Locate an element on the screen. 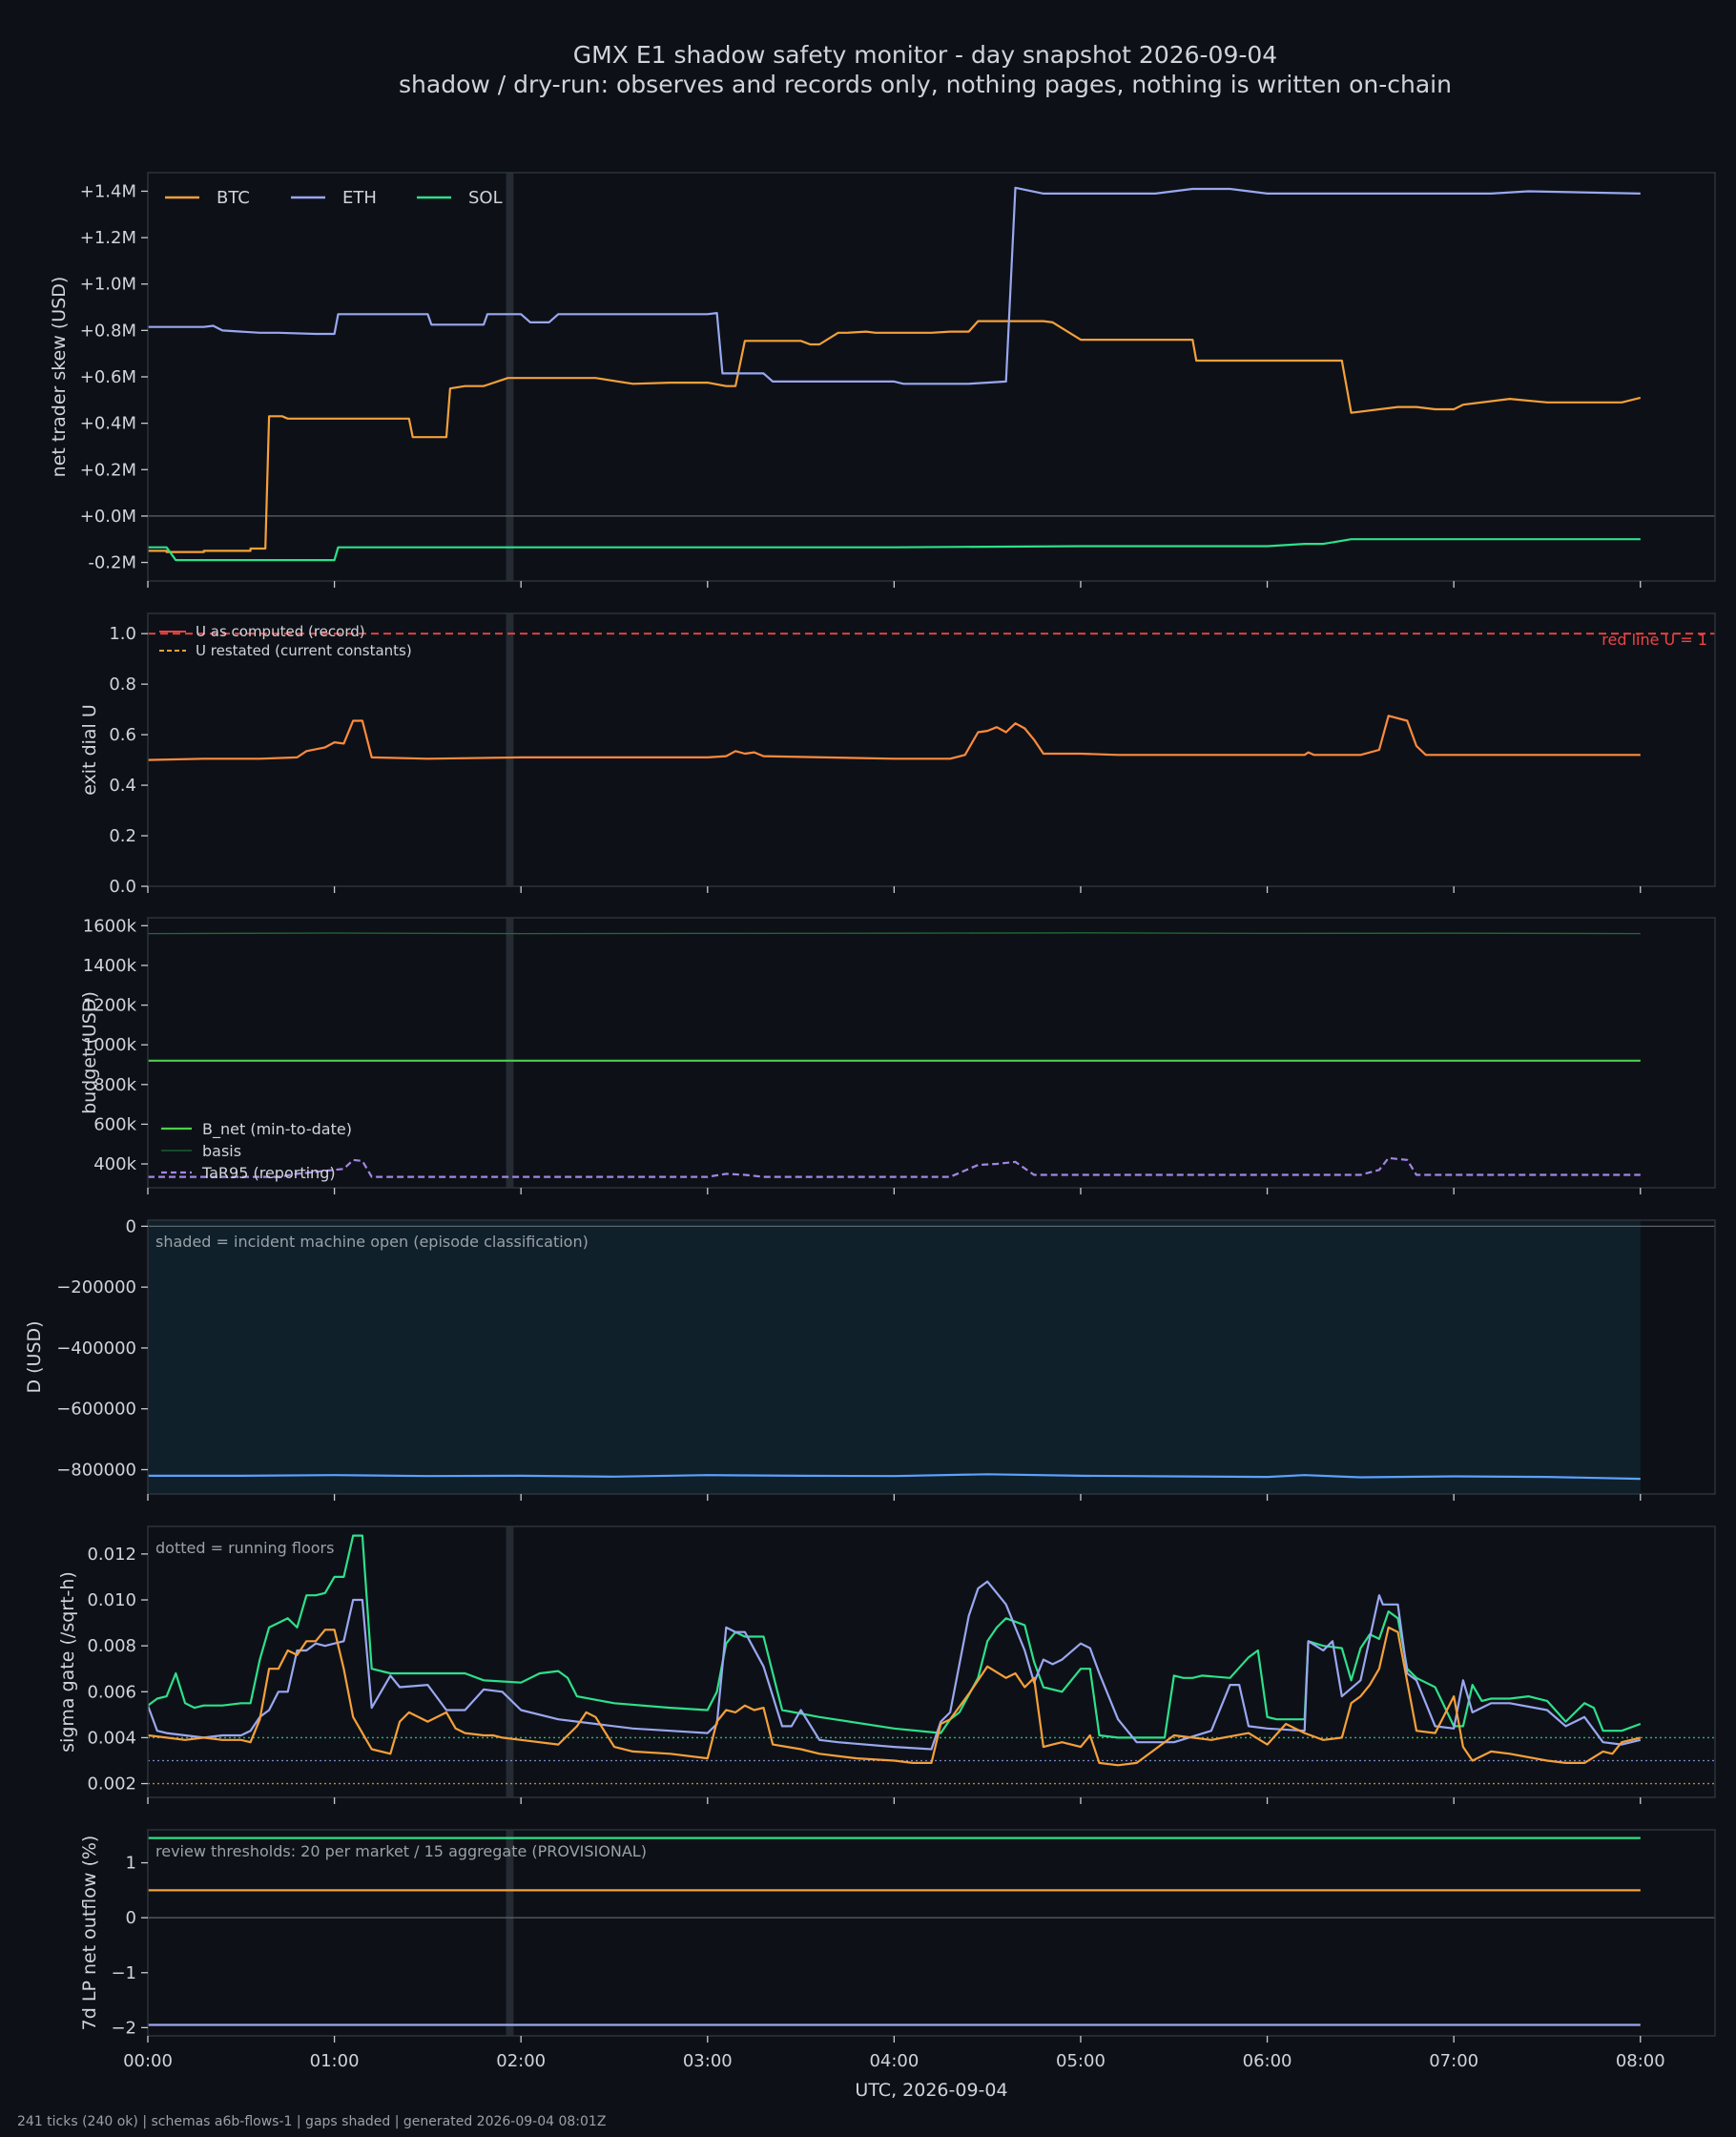 This screenshot has height=2137, width=1736. y-tick-label: 0.010 is located at coordinates (111, 1600).